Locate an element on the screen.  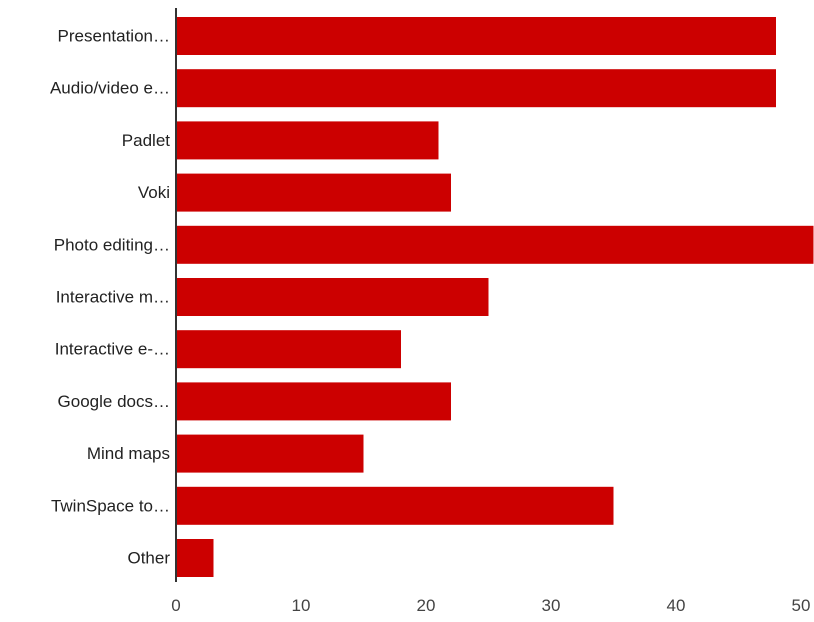
category-label: Mind maps is located at coordinates (128, 453).